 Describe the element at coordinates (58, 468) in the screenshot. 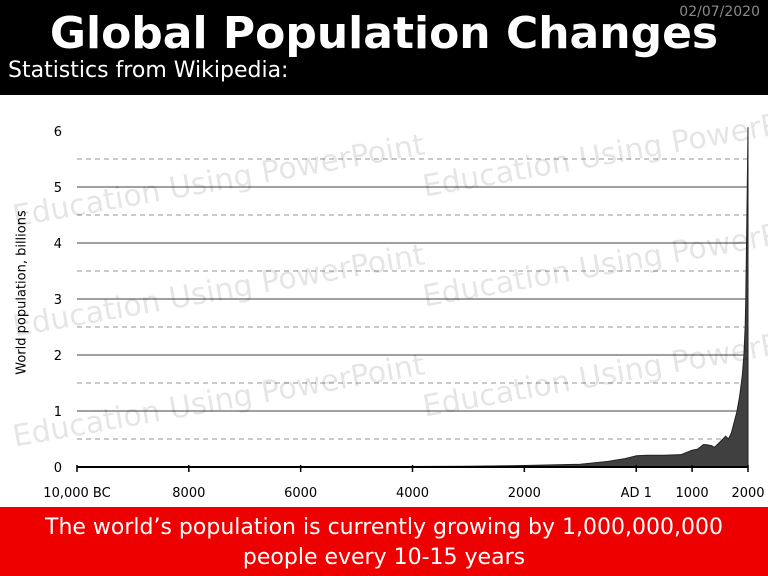

I see `y-tick-label: 0` at that location.